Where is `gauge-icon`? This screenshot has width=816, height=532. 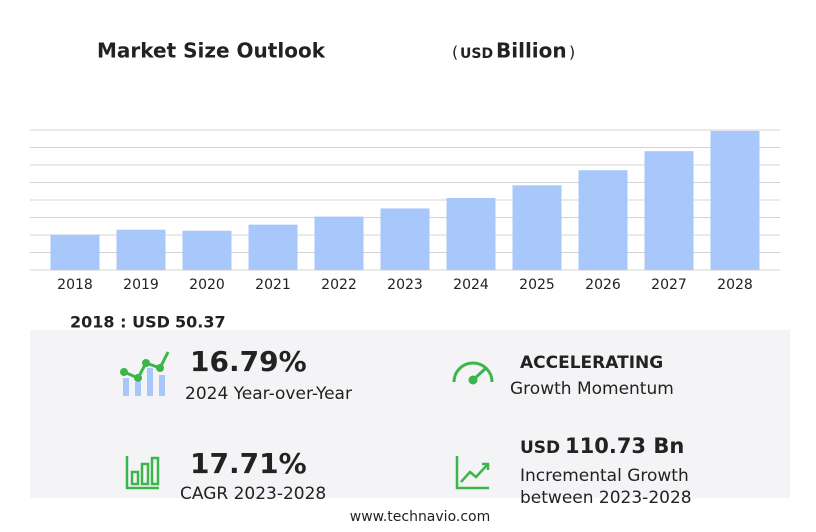 gauge-icon is located at coordinates (473, 373).